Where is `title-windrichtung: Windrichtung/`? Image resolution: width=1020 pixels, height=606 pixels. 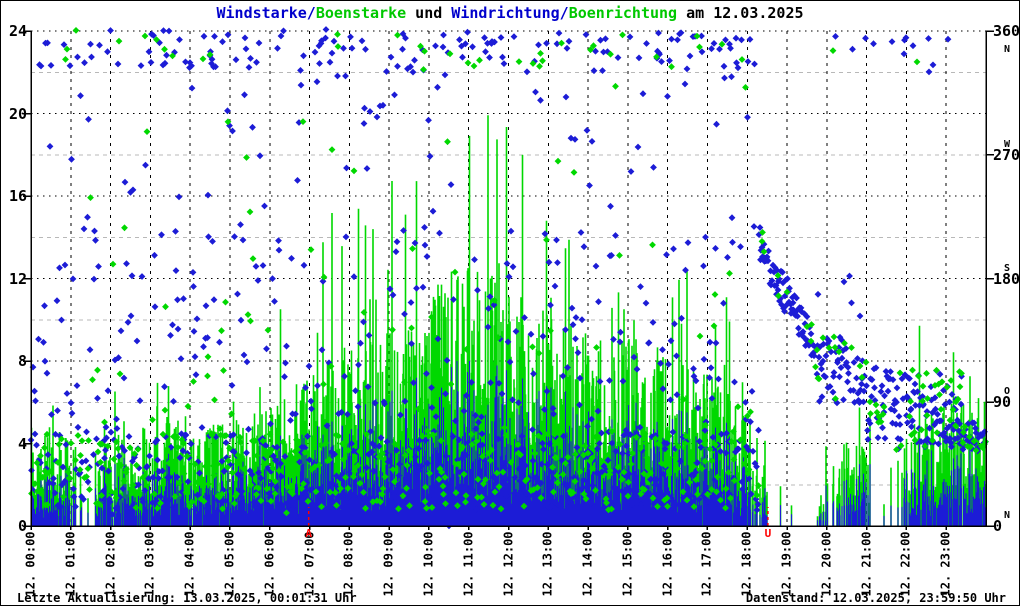 title-windrichtung: Windrichtung/ is located at coordinates (510, 13).